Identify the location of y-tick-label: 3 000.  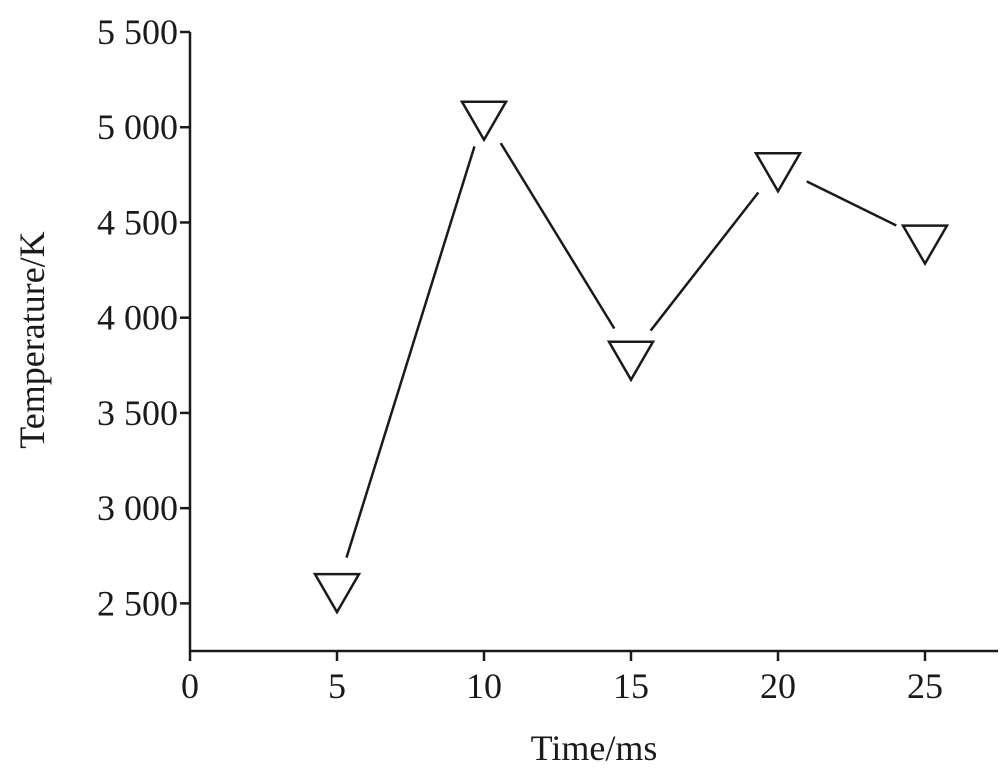
(137, 508).